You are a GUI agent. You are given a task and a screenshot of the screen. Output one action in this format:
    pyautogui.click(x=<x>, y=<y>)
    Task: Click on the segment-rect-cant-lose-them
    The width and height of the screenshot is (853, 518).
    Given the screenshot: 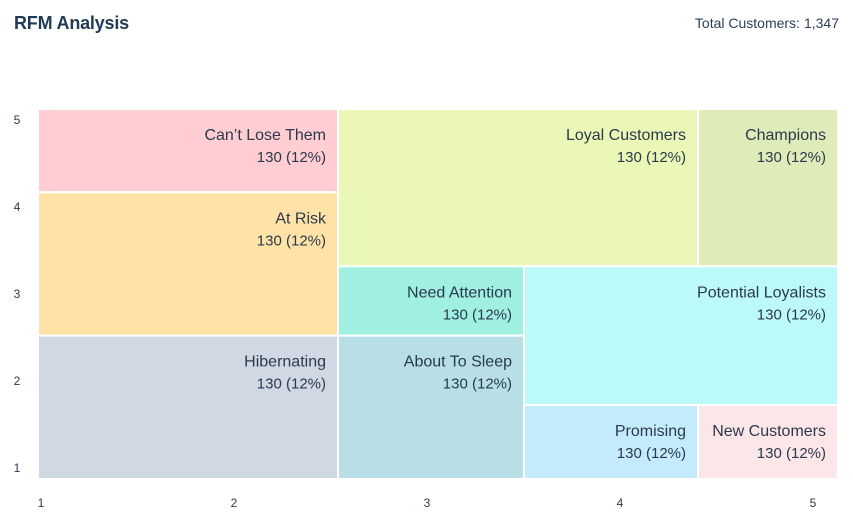 What is the action you would take?
    pyautogui.click(x=188, y=151)
    